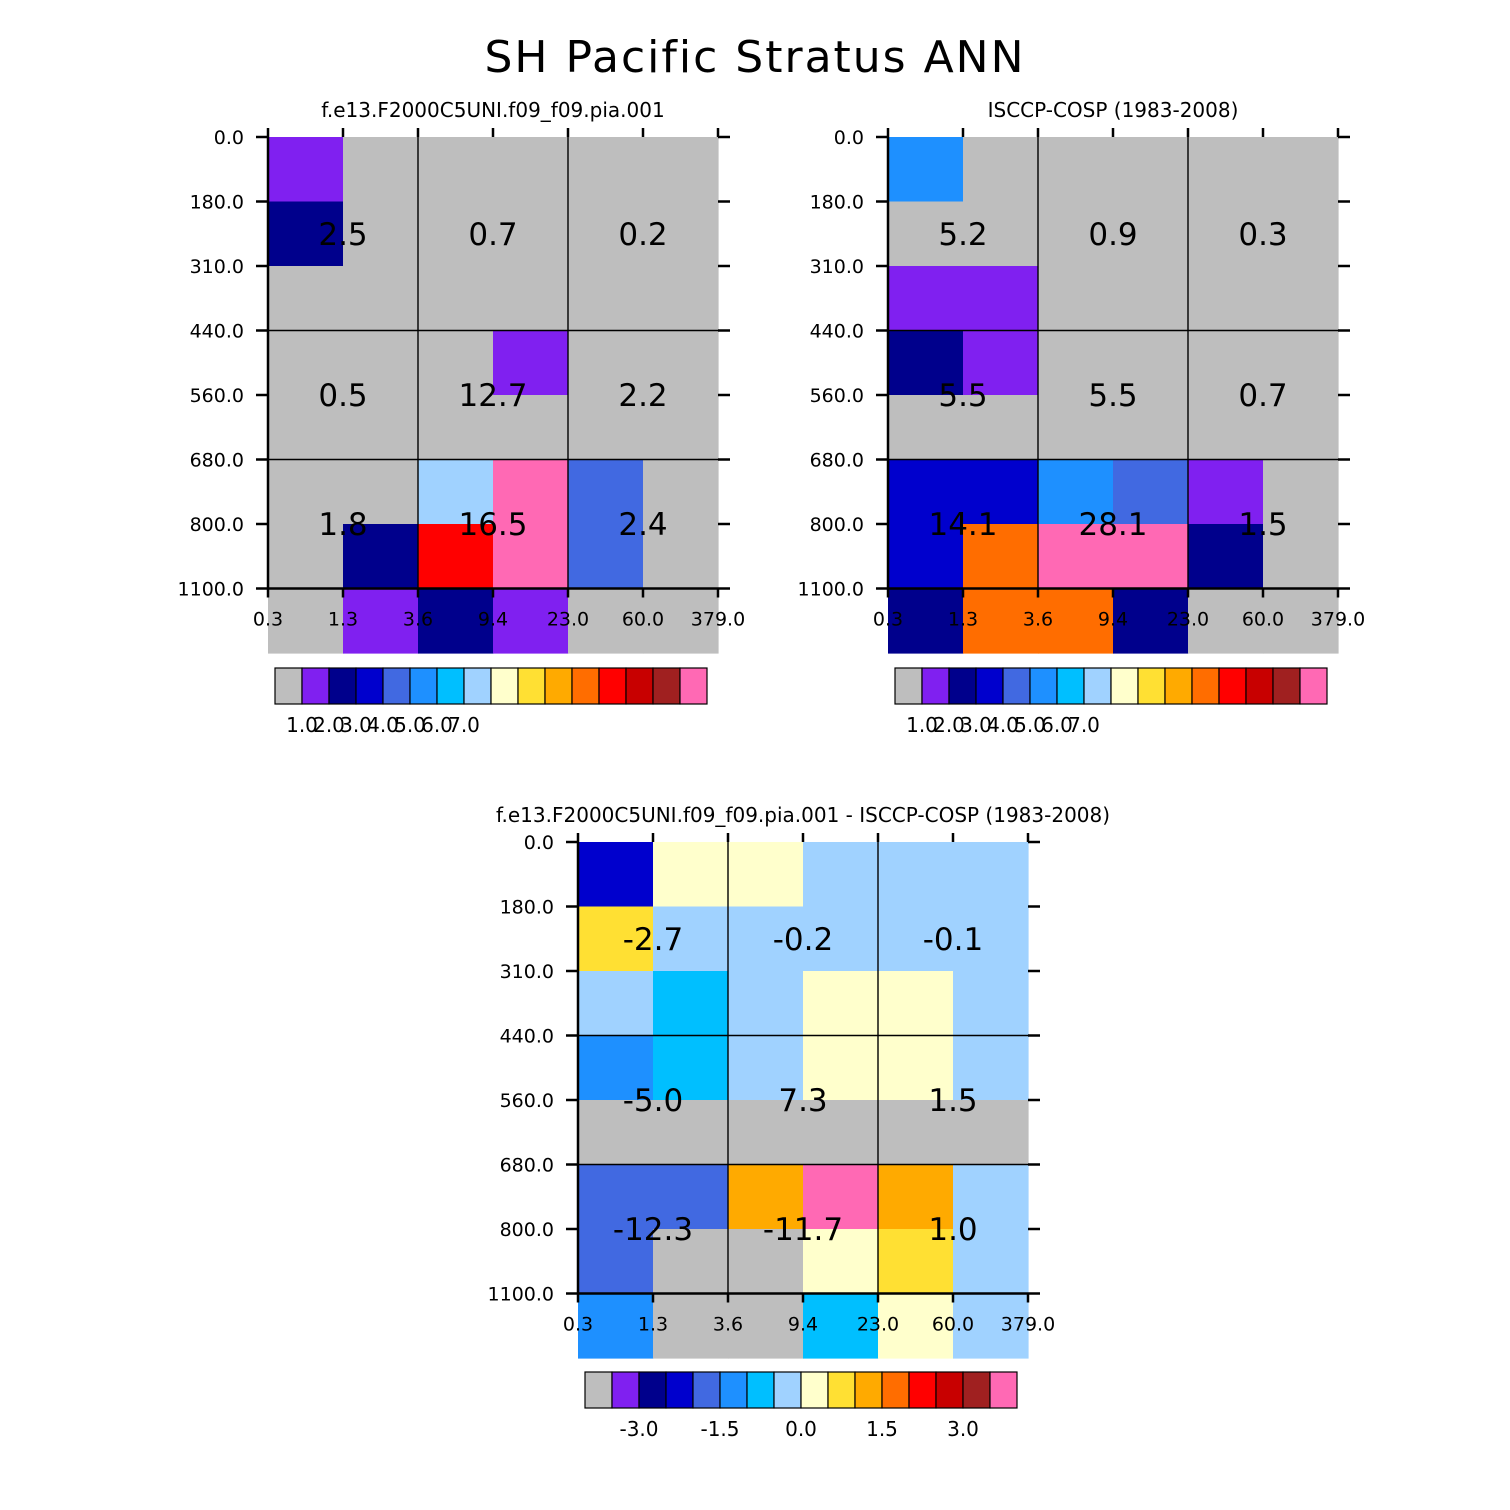 This screenshot has width=1510, height=1510. I want to click on model-group-label-r2-c1: 16.5, so click(492, 525).